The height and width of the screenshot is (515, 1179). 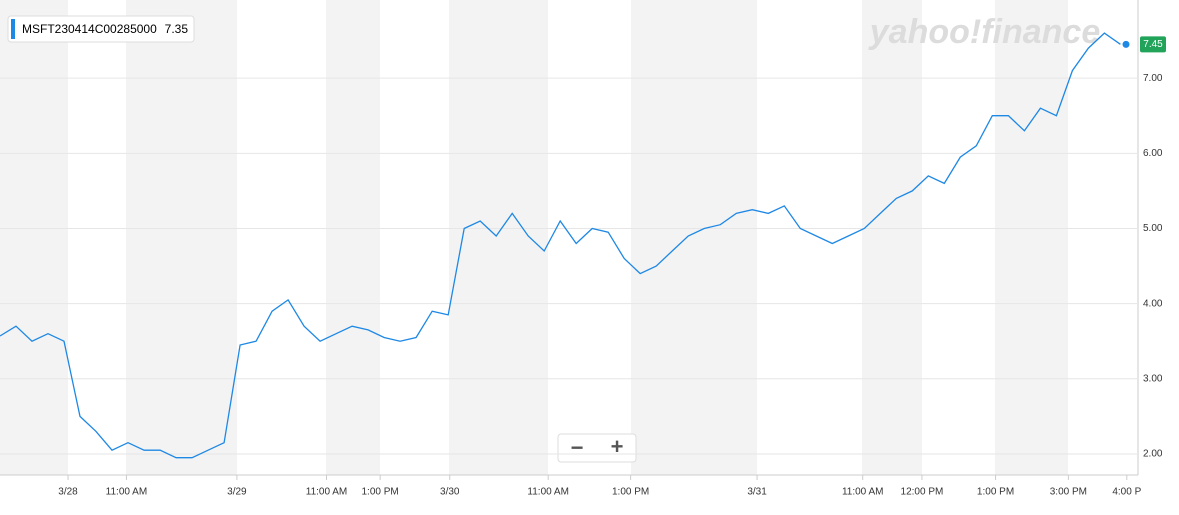 What do you see at coordinates (1153, 228) in the screenshot?
I see `y-tick-label: 5.00` at bounding box center [1153, 228].